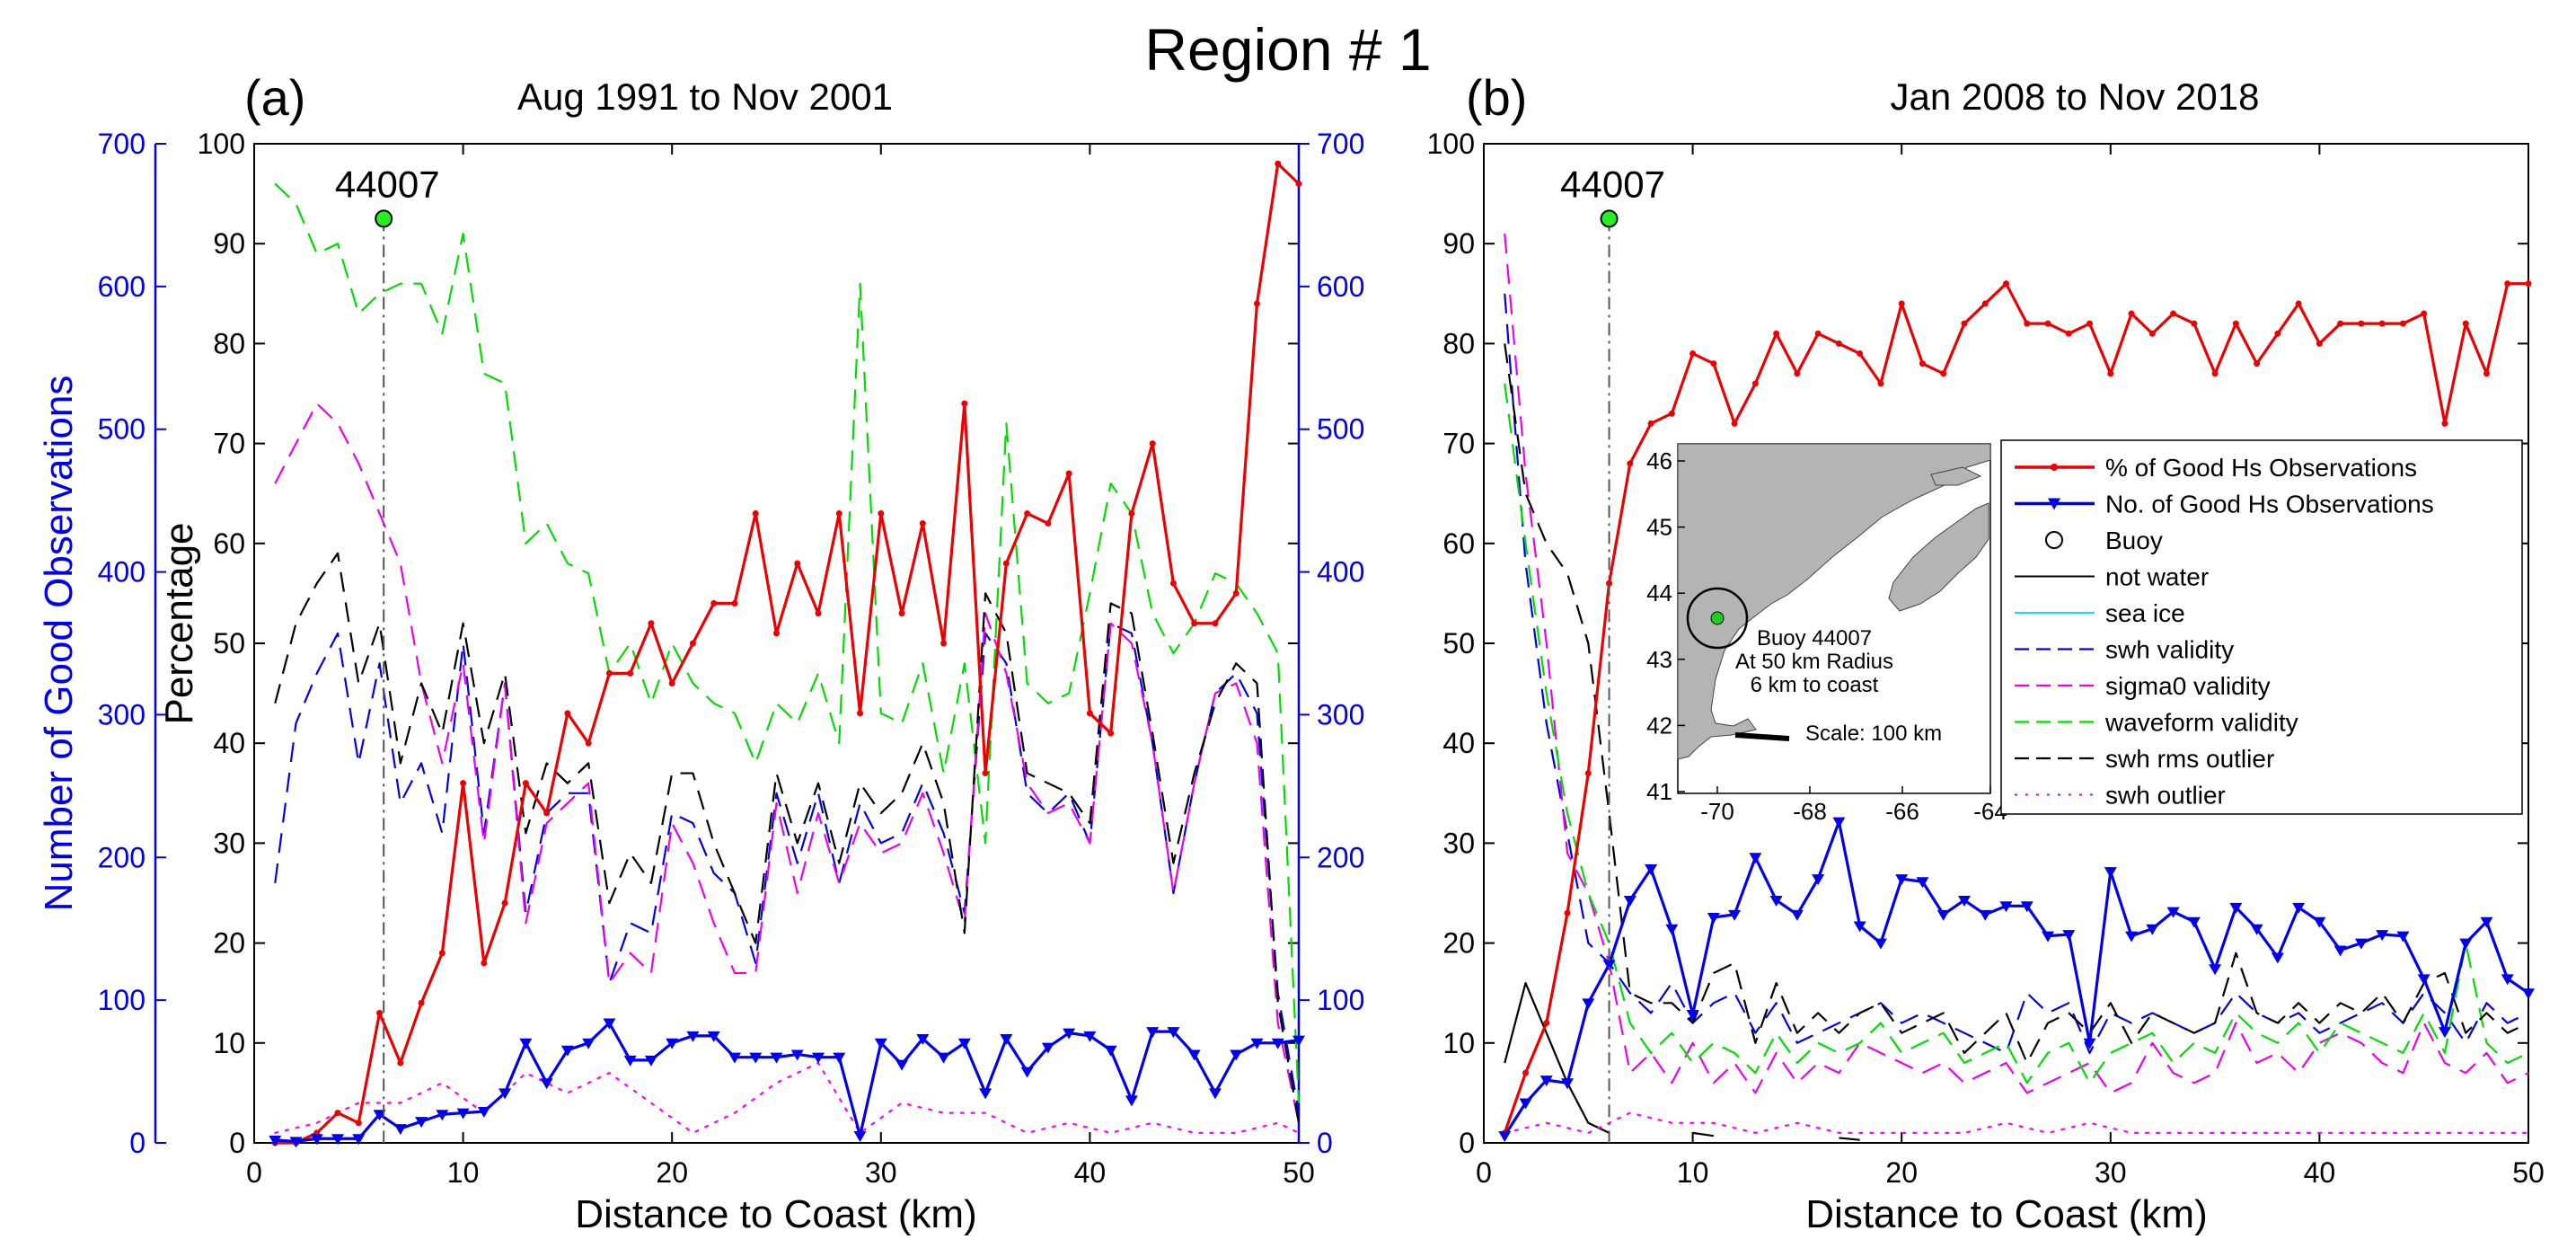  I want to click on x-tick-label: 40, so click(1090, 1172).